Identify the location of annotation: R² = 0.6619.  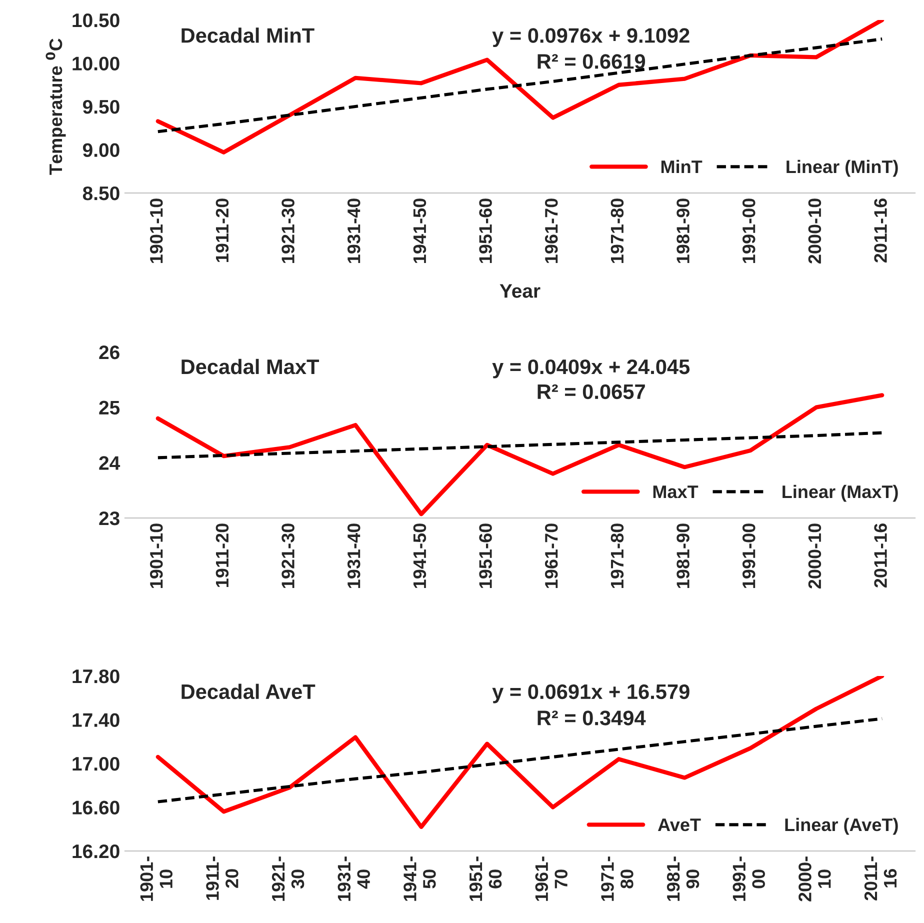
(592, 61).